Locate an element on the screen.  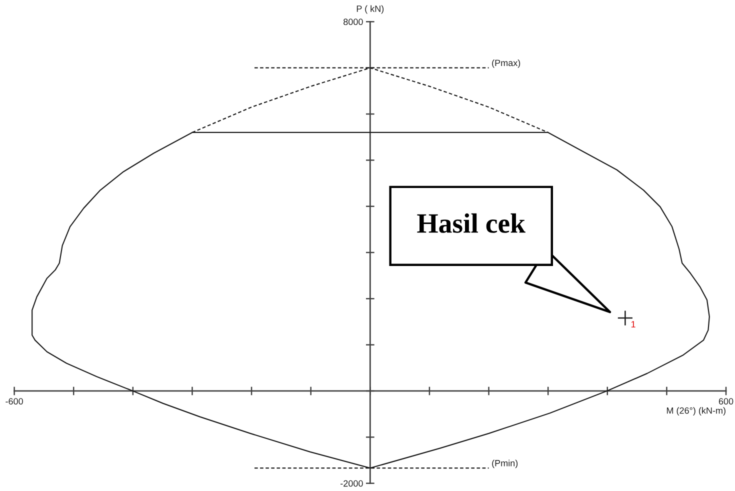
x-axis-title: M (26°) (kN-m) is located at coordinates (696, 411).